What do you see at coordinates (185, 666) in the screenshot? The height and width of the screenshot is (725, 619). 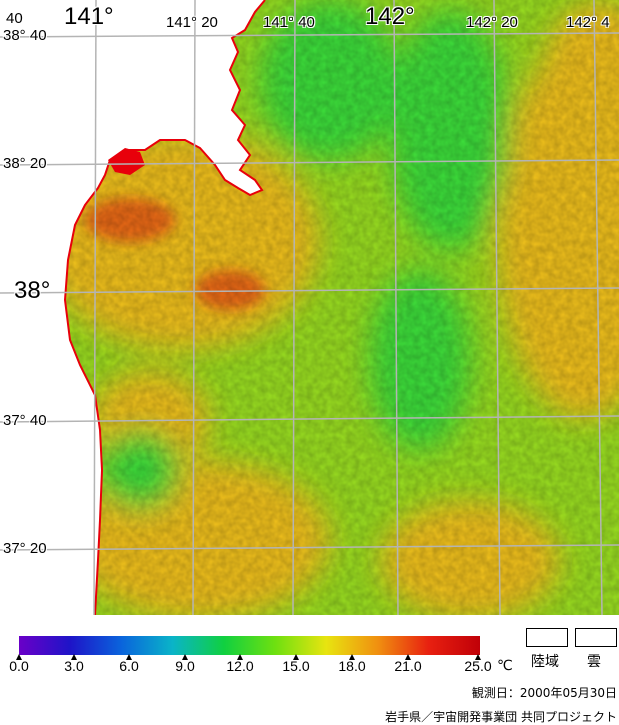 I see `tick-label: 9.0` at bounding box center [185, 666].